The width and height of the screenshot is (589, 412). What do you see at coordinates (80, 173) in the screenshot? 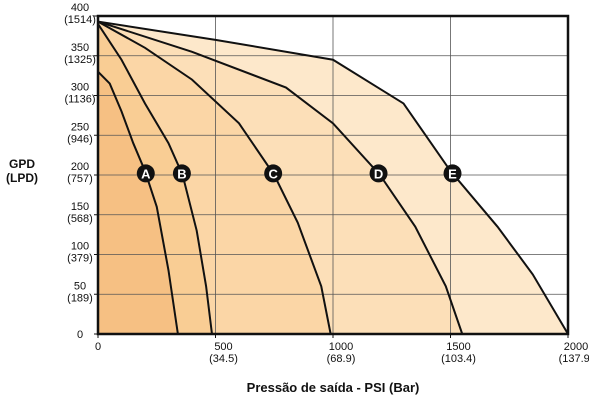
I see `y-tick-label: 200 (757)` at bounding box center [80, 173].